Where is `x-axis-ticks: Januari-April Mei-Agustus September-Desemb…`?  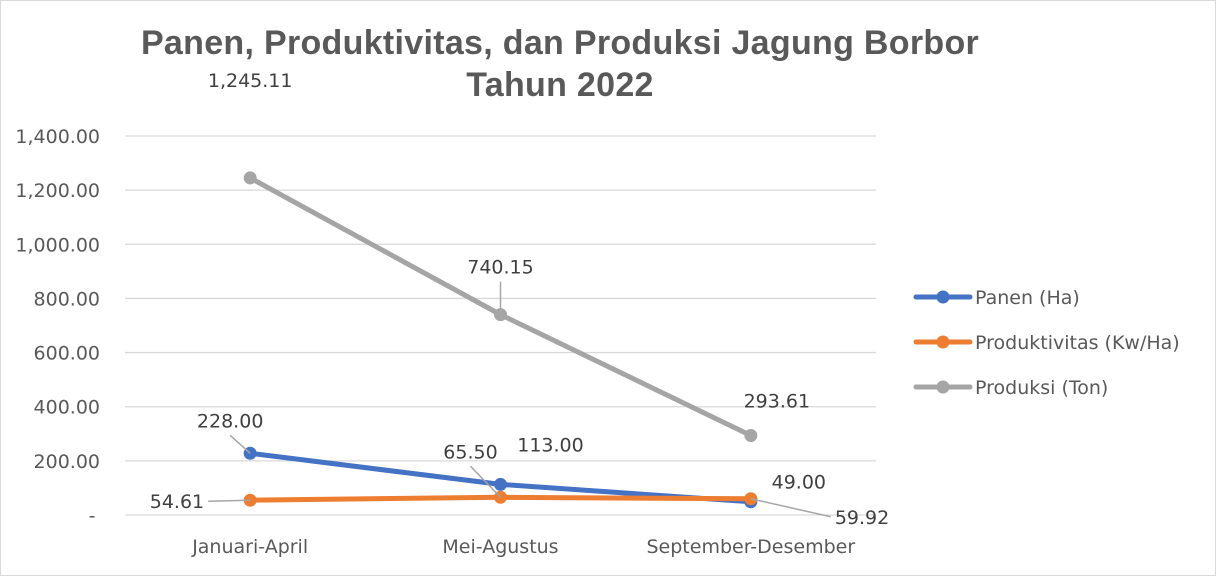 x-axis-ticks: Januari-April Mei-Agustus September-Desemb… is located at coordinates (523, 547).